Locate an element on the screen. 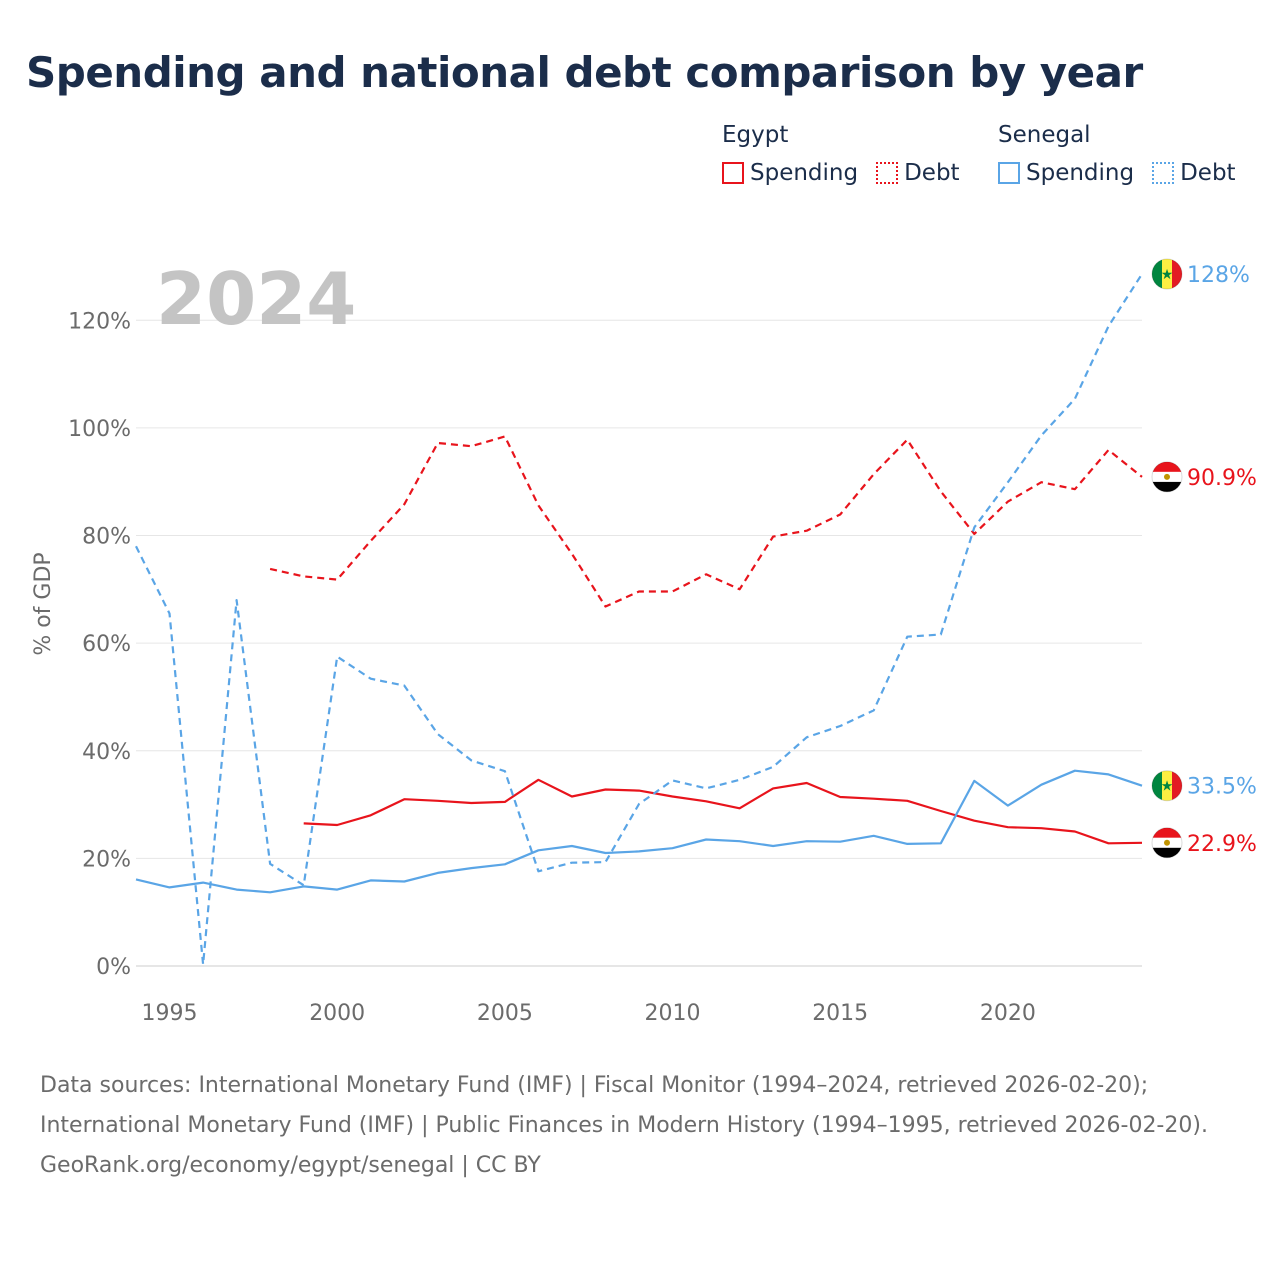 This screenshot has height=1280, width=1280. y-tick-label: 20% is located at coordinates (106, 859).